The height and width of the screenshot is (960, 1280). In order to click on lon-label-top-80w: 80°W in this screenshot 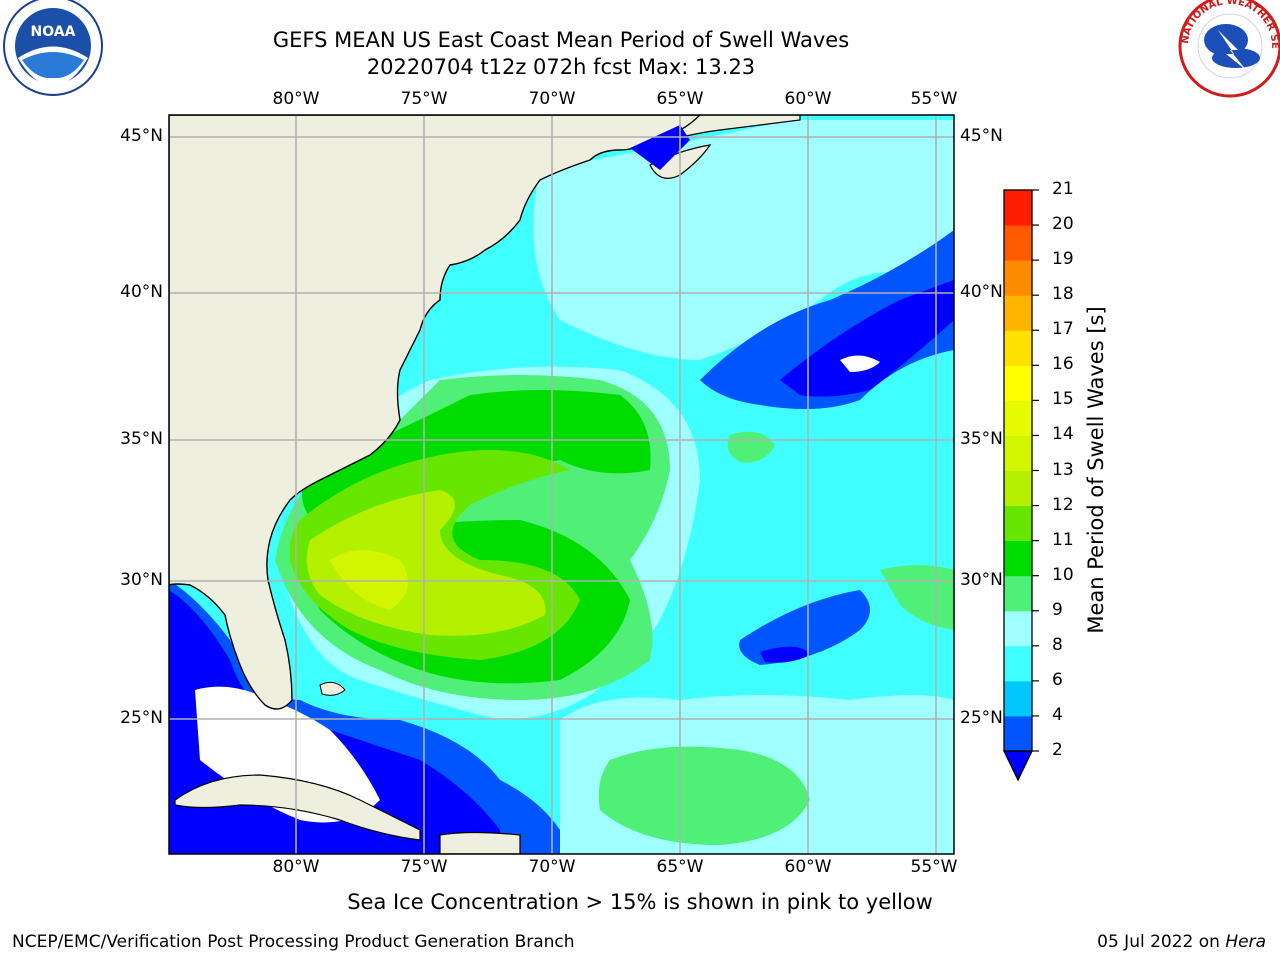, I will do `click(296, 99)`.